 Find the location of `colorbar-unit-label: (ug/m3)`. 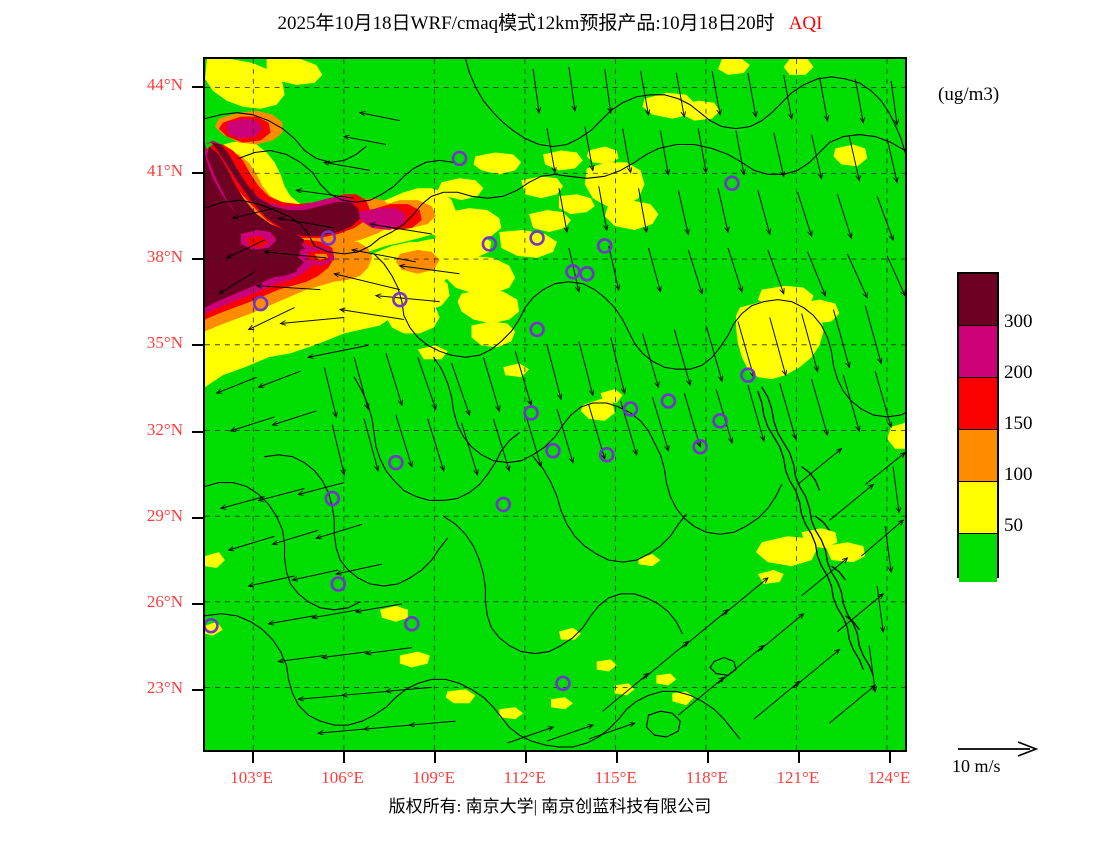

colorbar-unit-label: (ug/m3) is located at coordinates (969, 94).